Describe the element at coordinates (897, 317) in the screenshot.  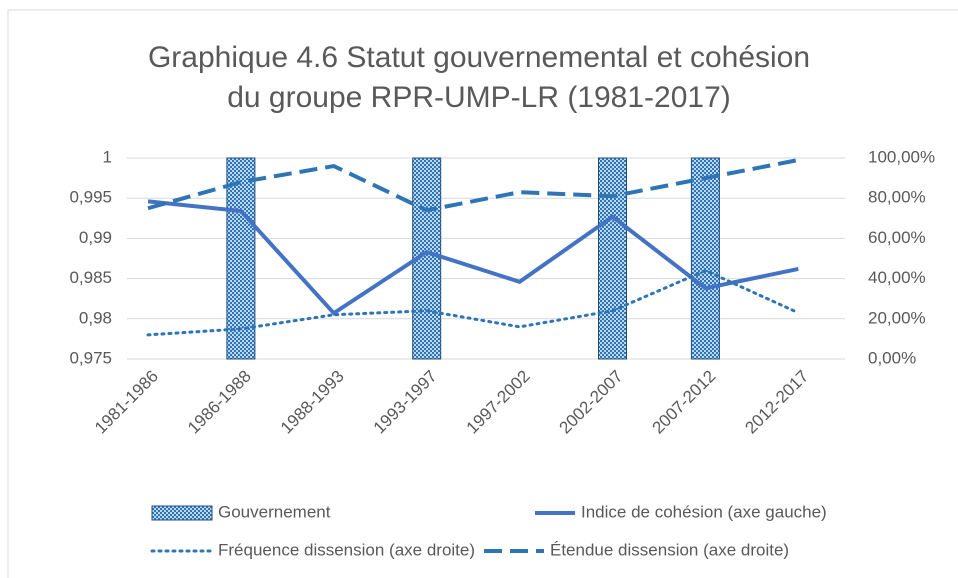
I see `y2-tick-label: 20,00%` at that location.